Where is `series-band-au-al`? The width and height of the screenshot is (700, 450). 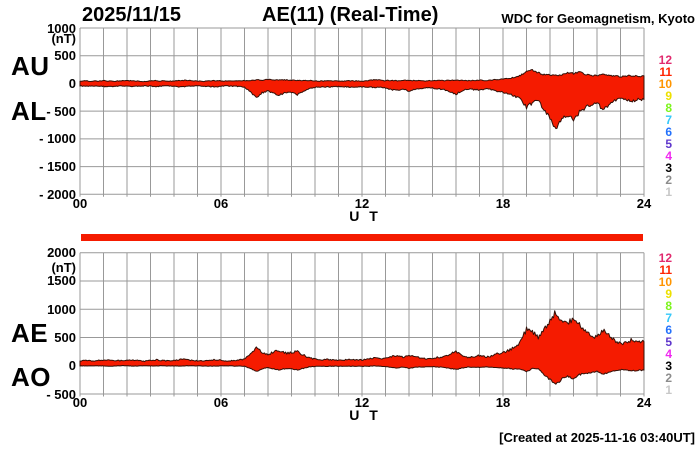 series-band-au-al is located at coordinates (362, 99).